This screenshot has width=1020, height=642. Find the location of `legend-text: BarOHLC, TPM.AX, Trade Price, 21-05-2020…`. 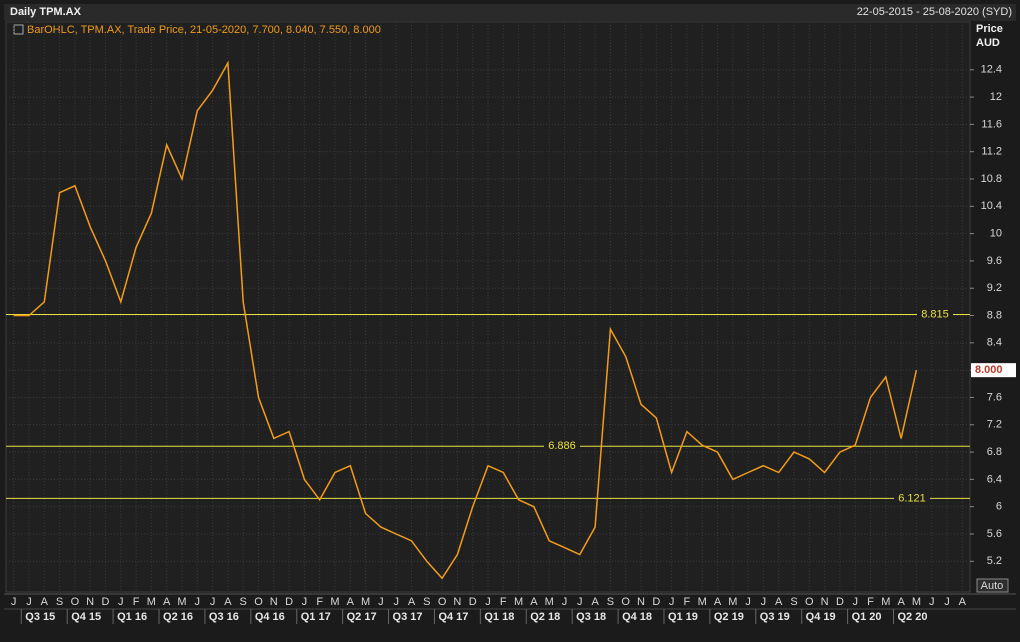

legend-text: BarOHLC, TPM.AX, Trade Price, 21-05-2020… is located at coordinates (204, 30).